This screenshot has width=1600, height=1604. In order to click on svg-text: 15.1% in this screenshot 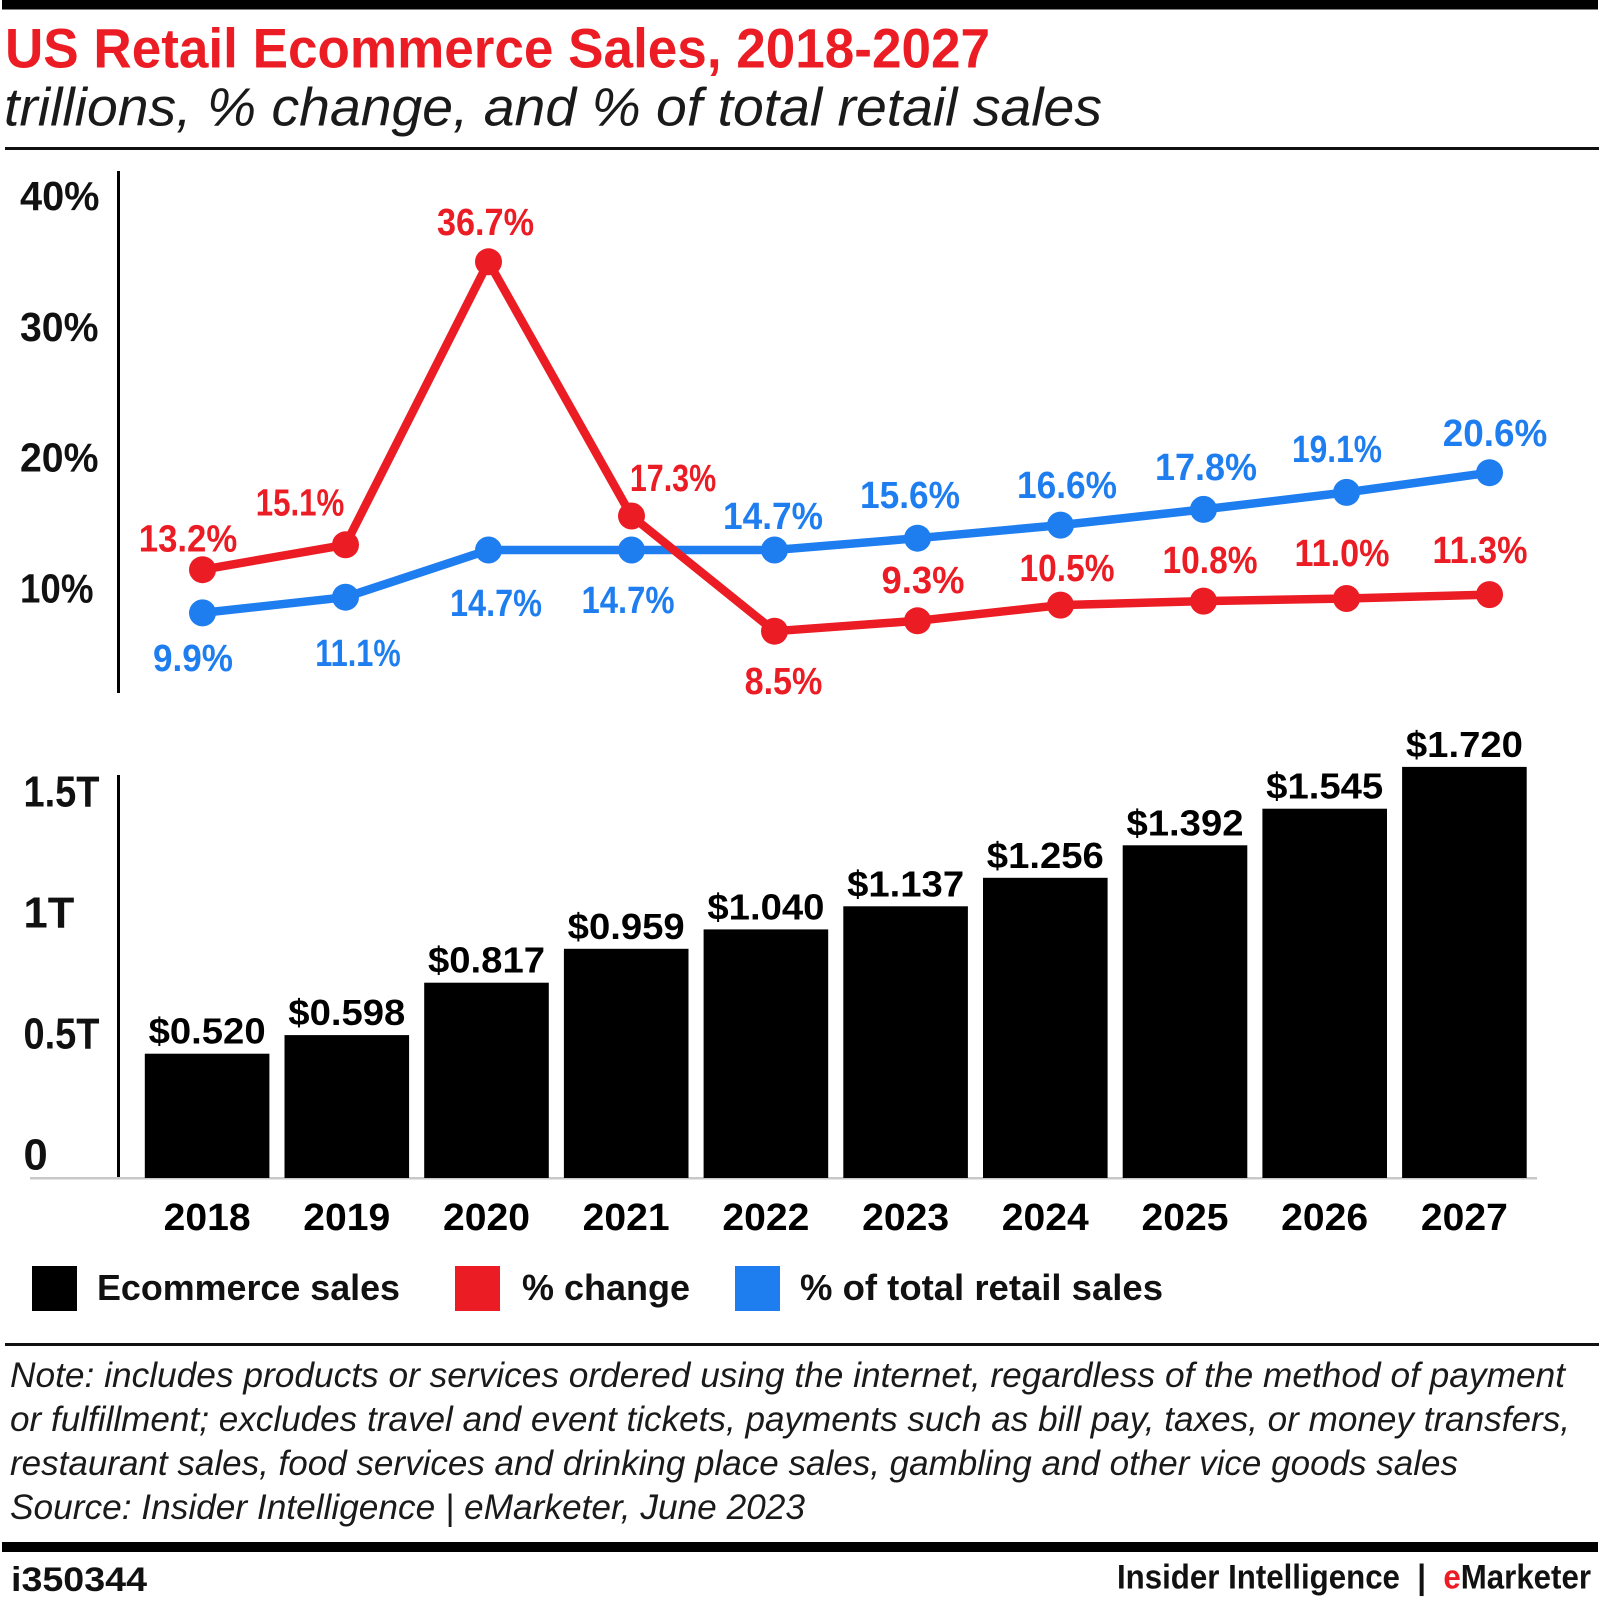, I will do `click(300, 504)`.